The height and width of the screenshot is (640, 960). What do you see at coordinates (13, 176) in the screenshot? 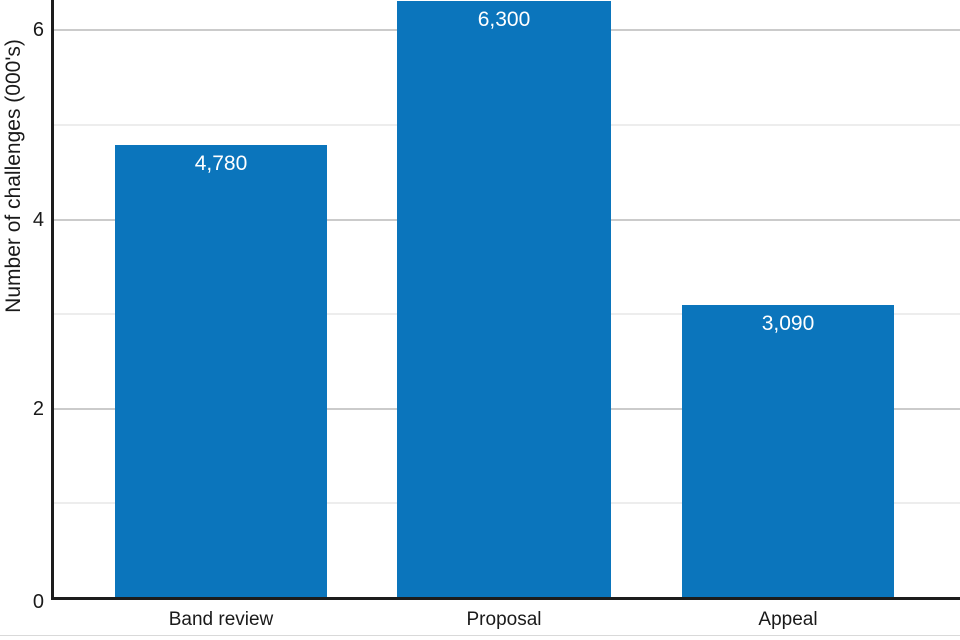
I see `y-axis-title: Number of challenges (000's)` at bounding box center [13, 176].